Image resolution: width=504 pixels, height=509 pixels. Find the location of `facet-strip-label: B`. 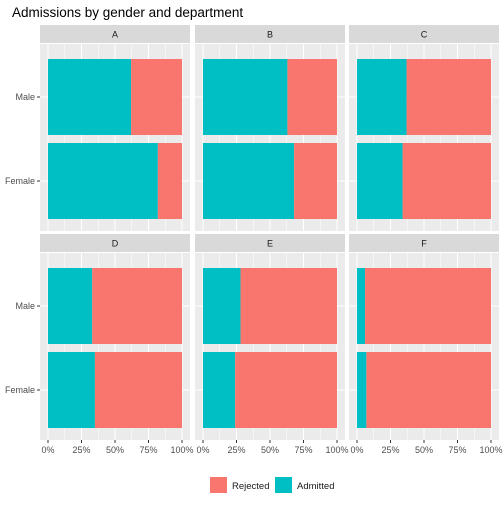

facet-strip-label: B is located at coordinates (270, 35).